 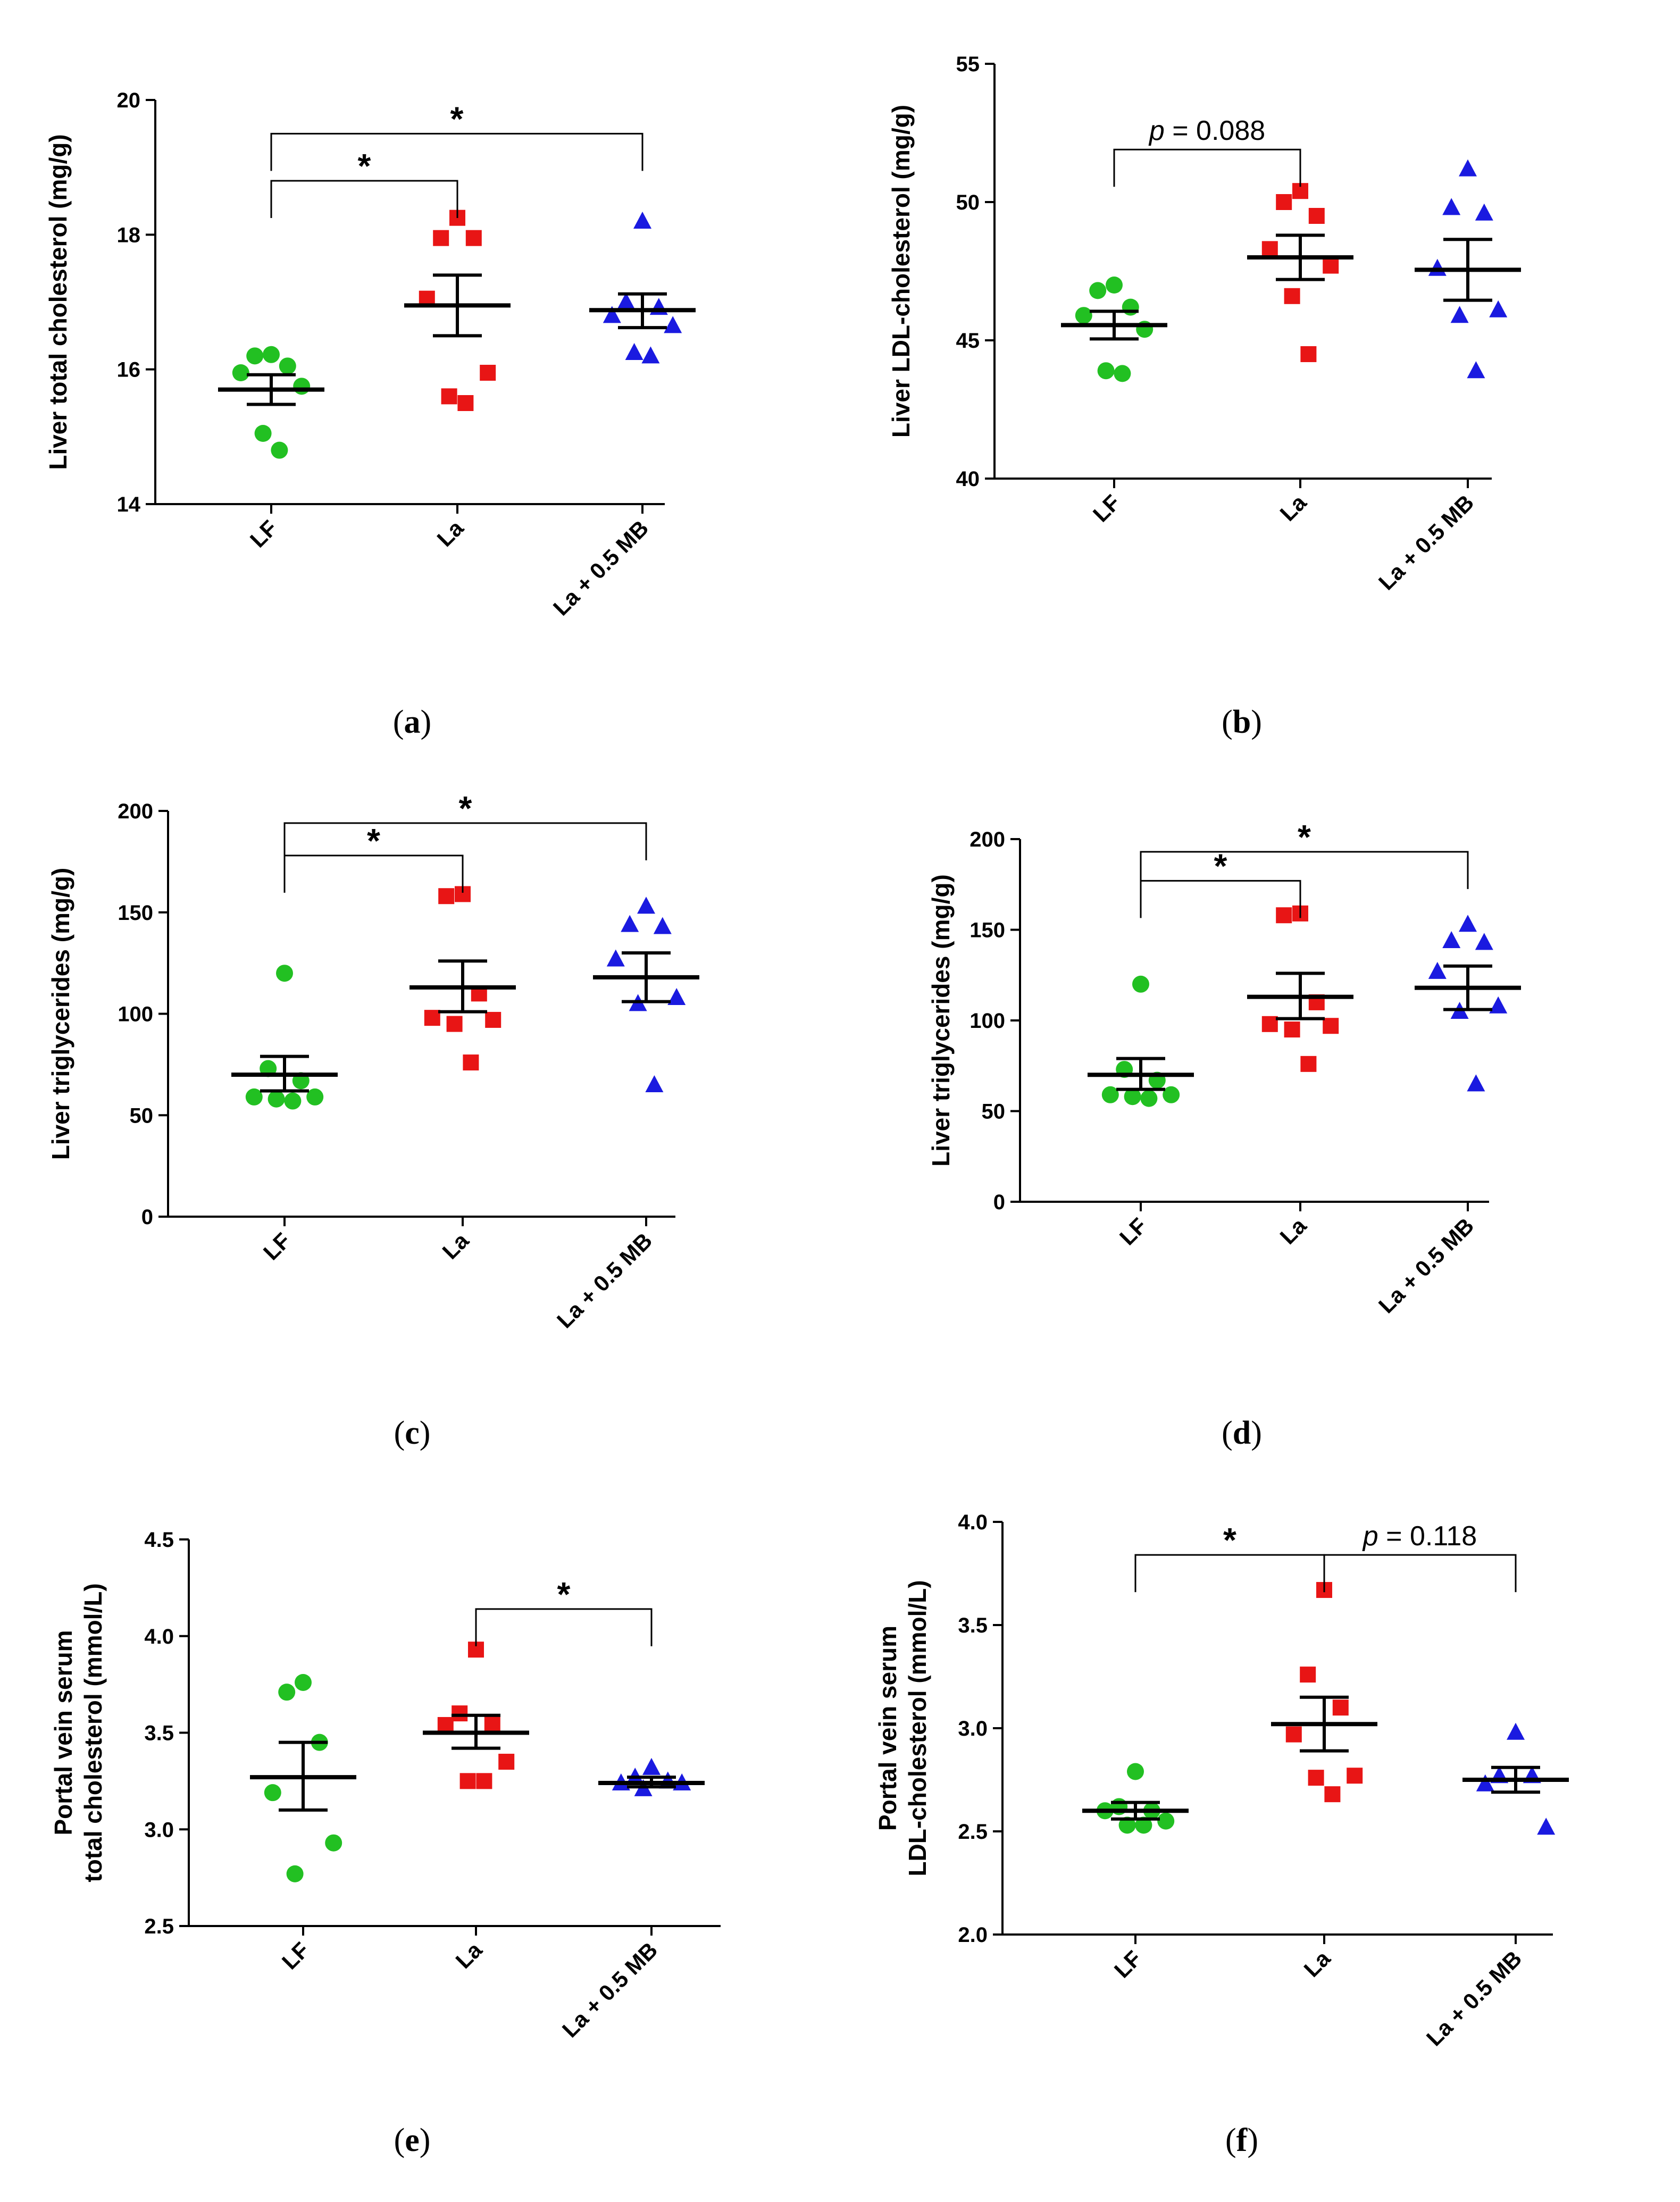 What do you see at coordinates (159, 1636) in the screenshot?
I see `y-tick-label: 4.0` at bounding box center [159, 1636].